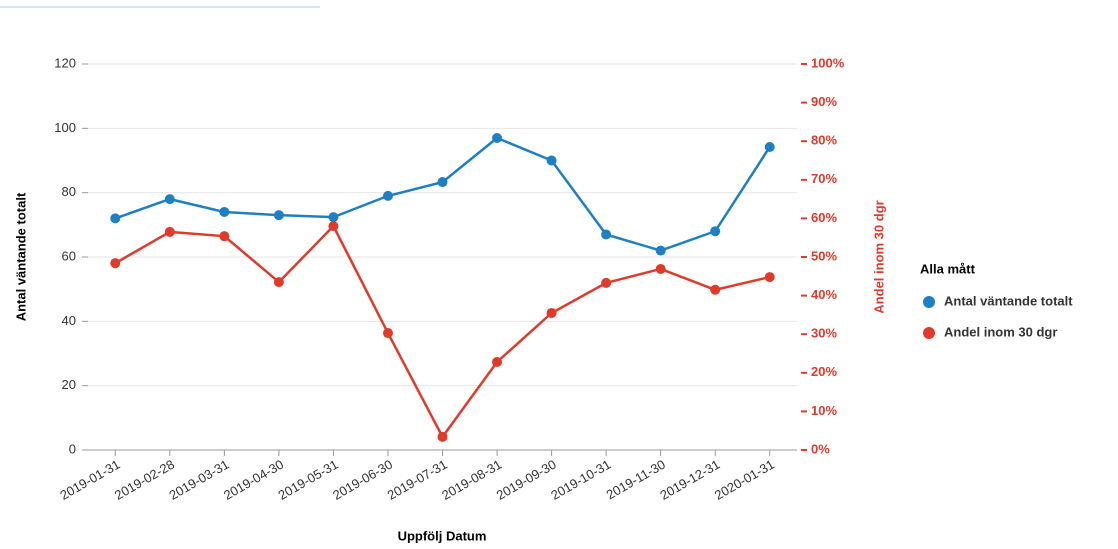  What do you see at coordinates (744, 480) in the screenshot?
I see `x-tick-label: 2020-01-31` at bounding box center [744, 480].